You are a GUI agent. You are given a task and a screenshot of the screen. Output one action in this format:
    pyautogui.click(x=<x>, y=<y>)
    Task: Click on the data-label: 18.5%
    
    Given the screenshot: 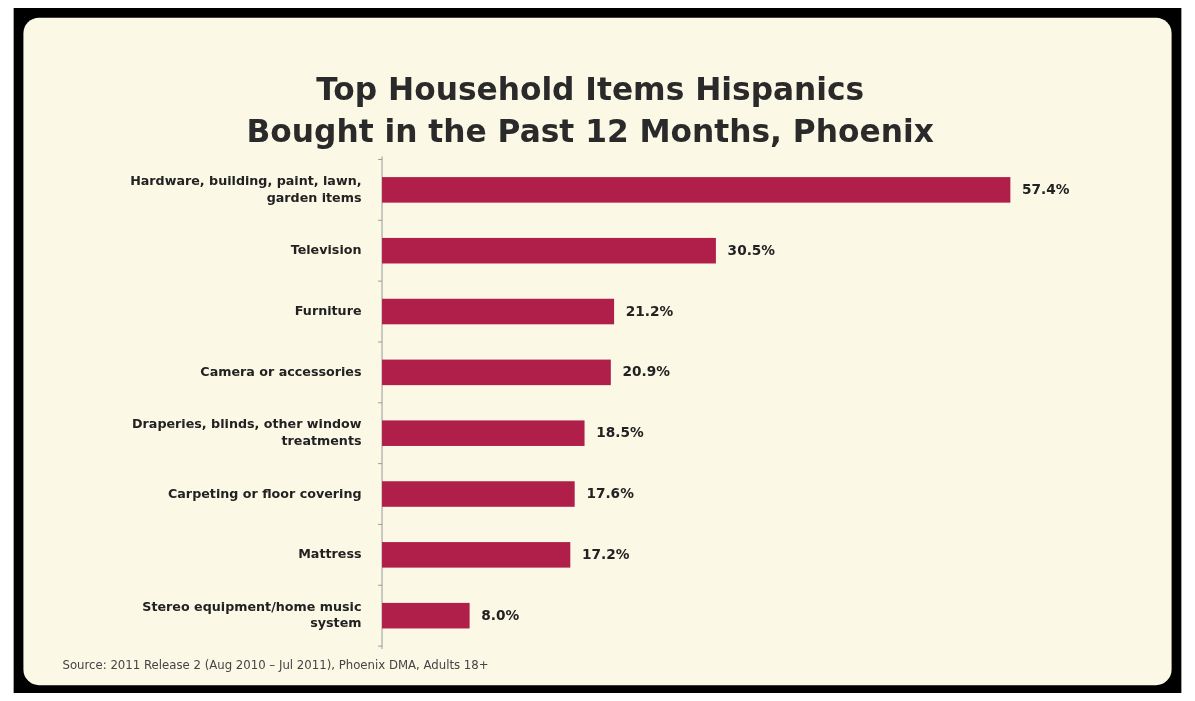 What is the action you would take?
    pyautogui.click(x=620, y=432)
    